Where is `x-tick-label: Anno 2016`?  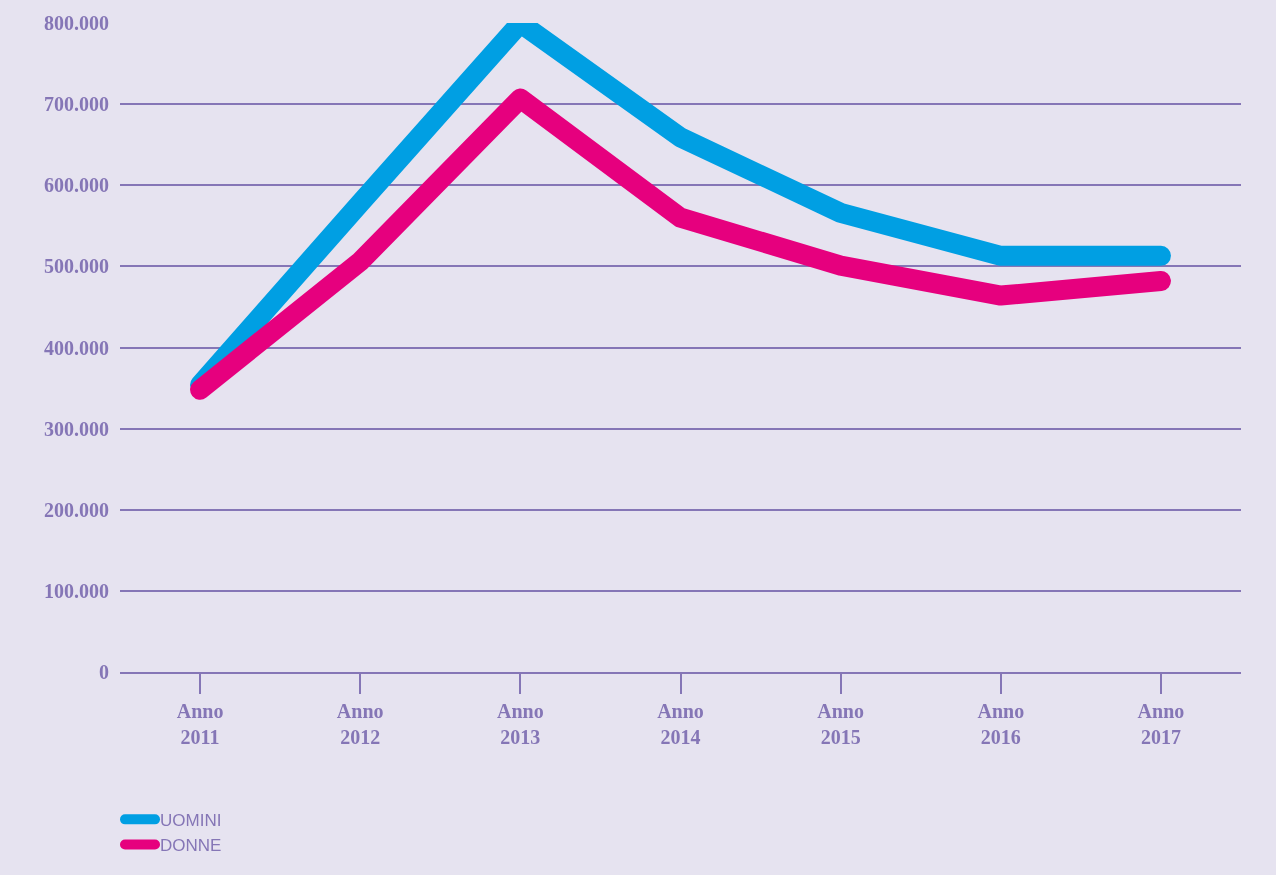 x-tick-label: Anno 2016 is located at coordinates (1001, 724).